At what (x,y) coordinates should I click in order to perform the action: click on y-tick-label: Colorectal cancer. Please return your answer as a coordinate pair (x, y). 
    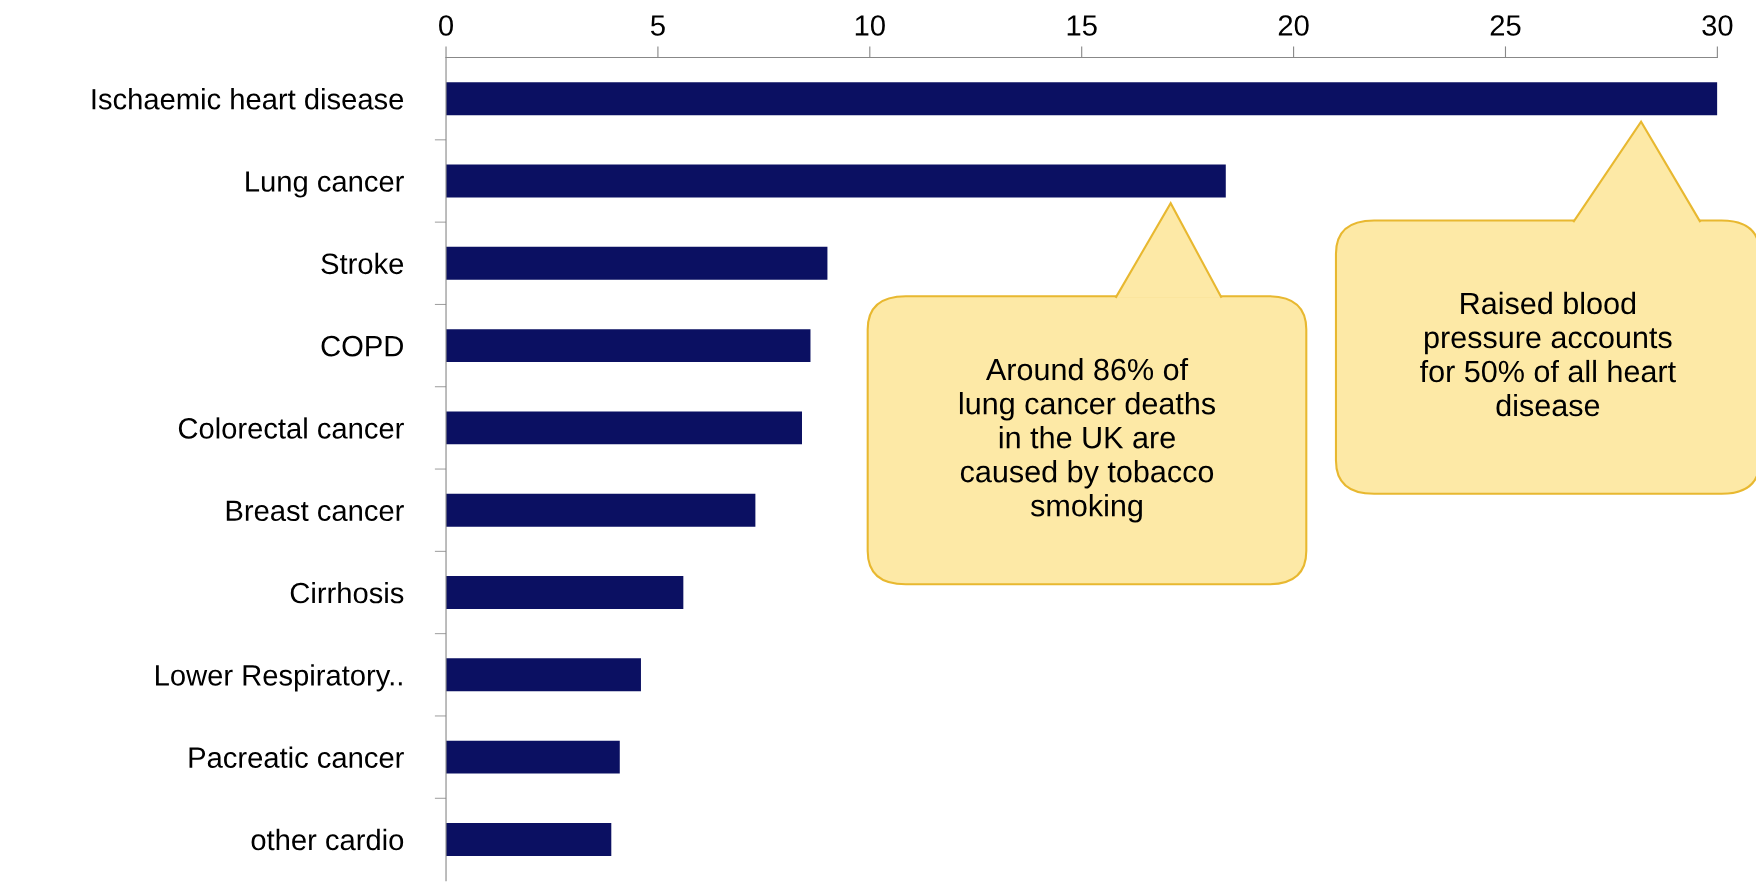
    Looking at the image, I should click on (291, 428).